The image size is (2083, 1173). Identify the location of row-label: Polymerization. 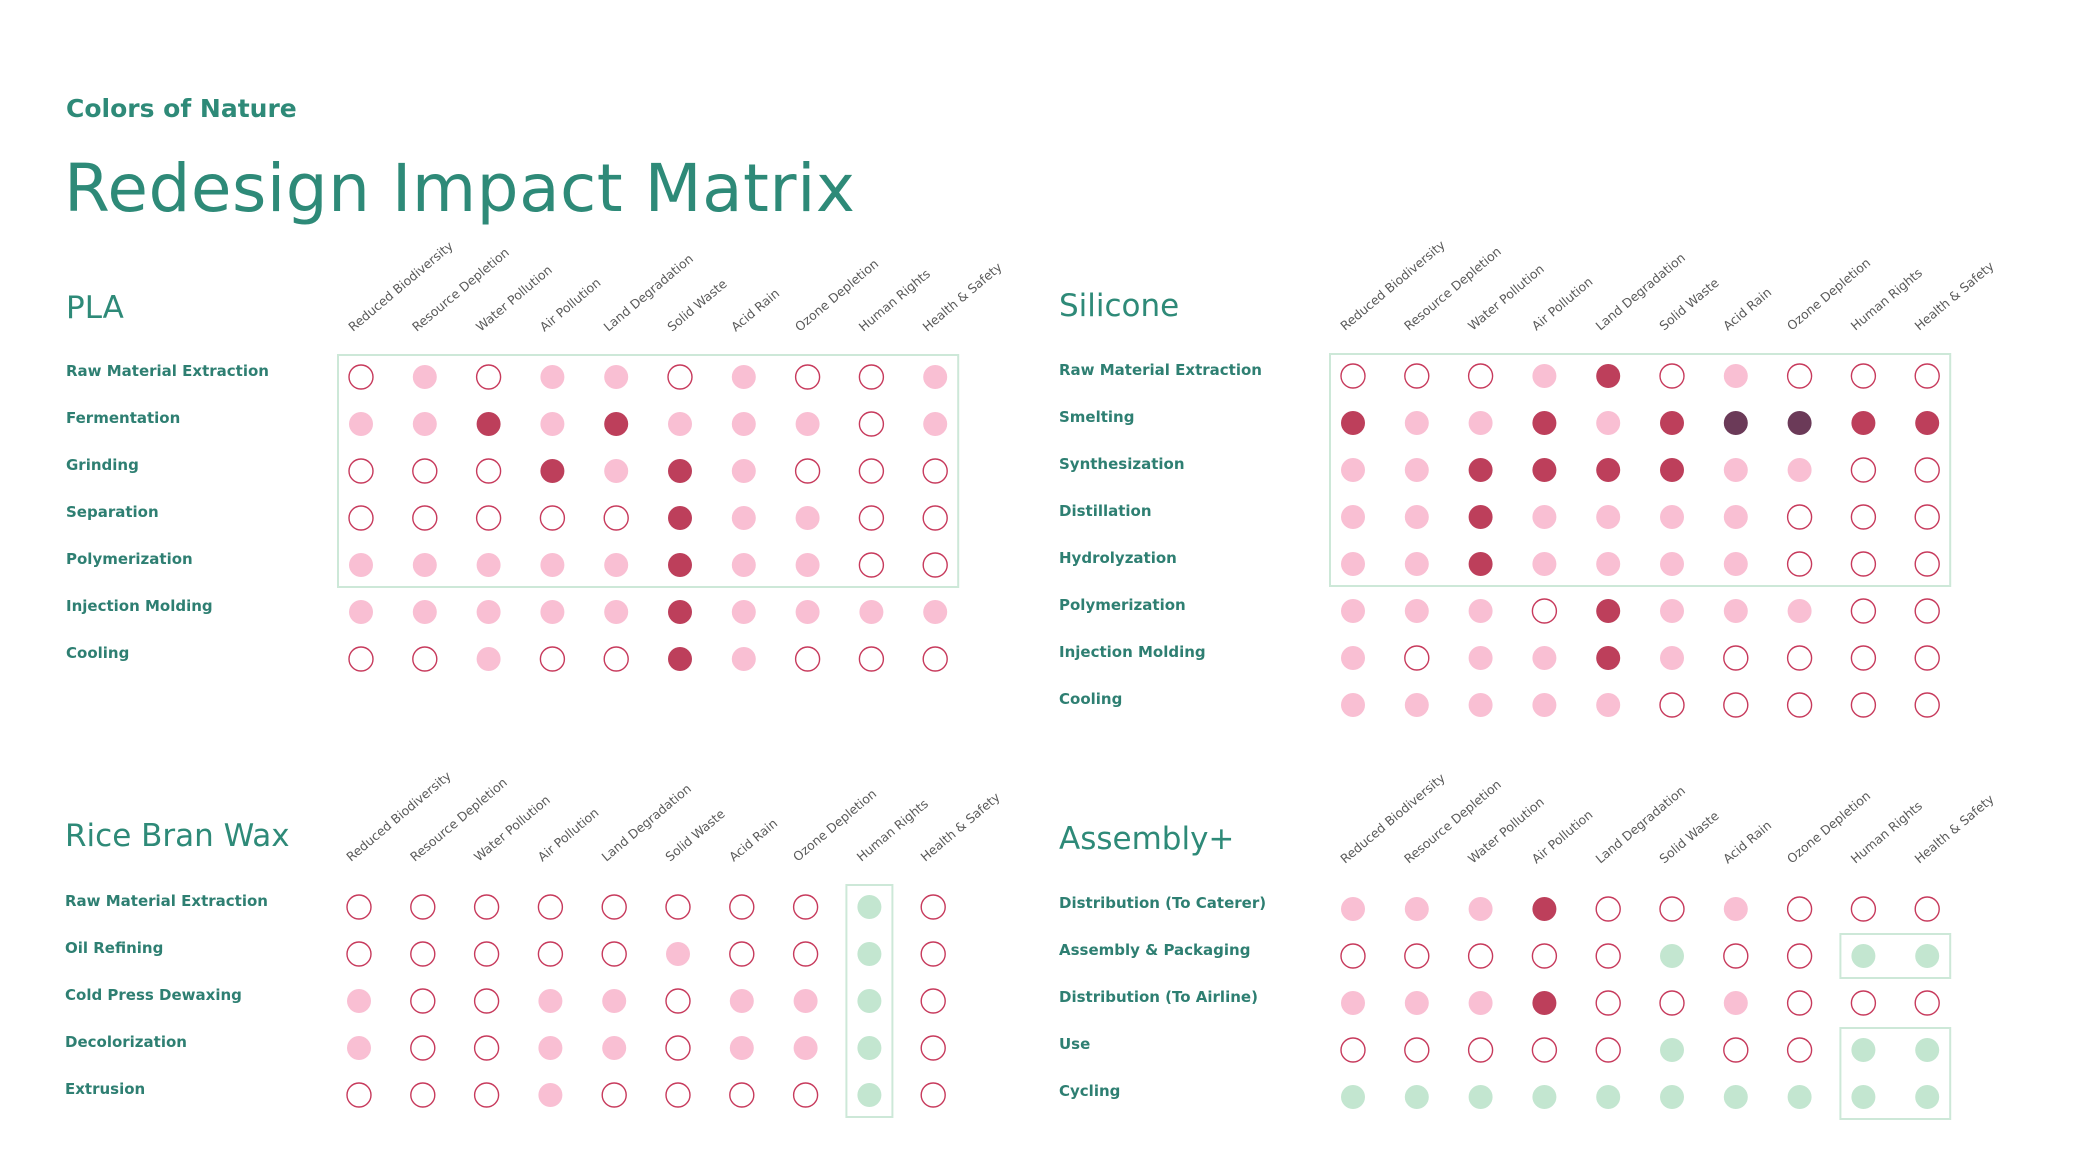
(129, 559).